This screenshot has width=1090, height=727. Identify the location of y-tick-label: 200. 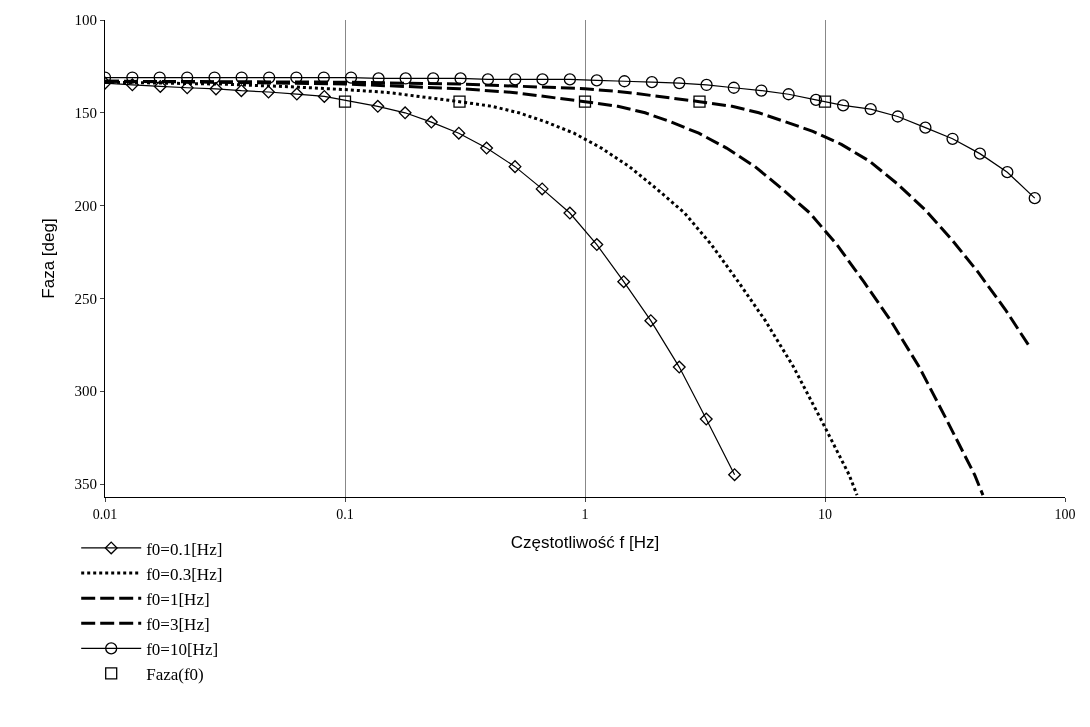
(85, 205).